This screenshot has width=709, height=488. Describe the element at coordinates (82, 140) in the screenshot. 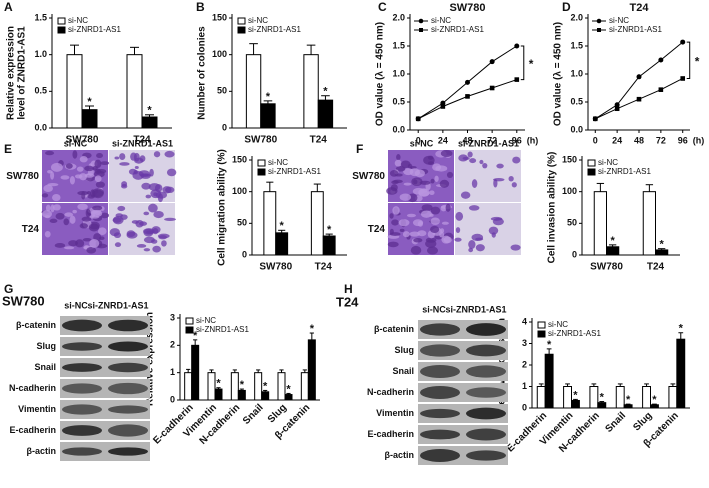

I see `x-tick-label: SW780` at that location.